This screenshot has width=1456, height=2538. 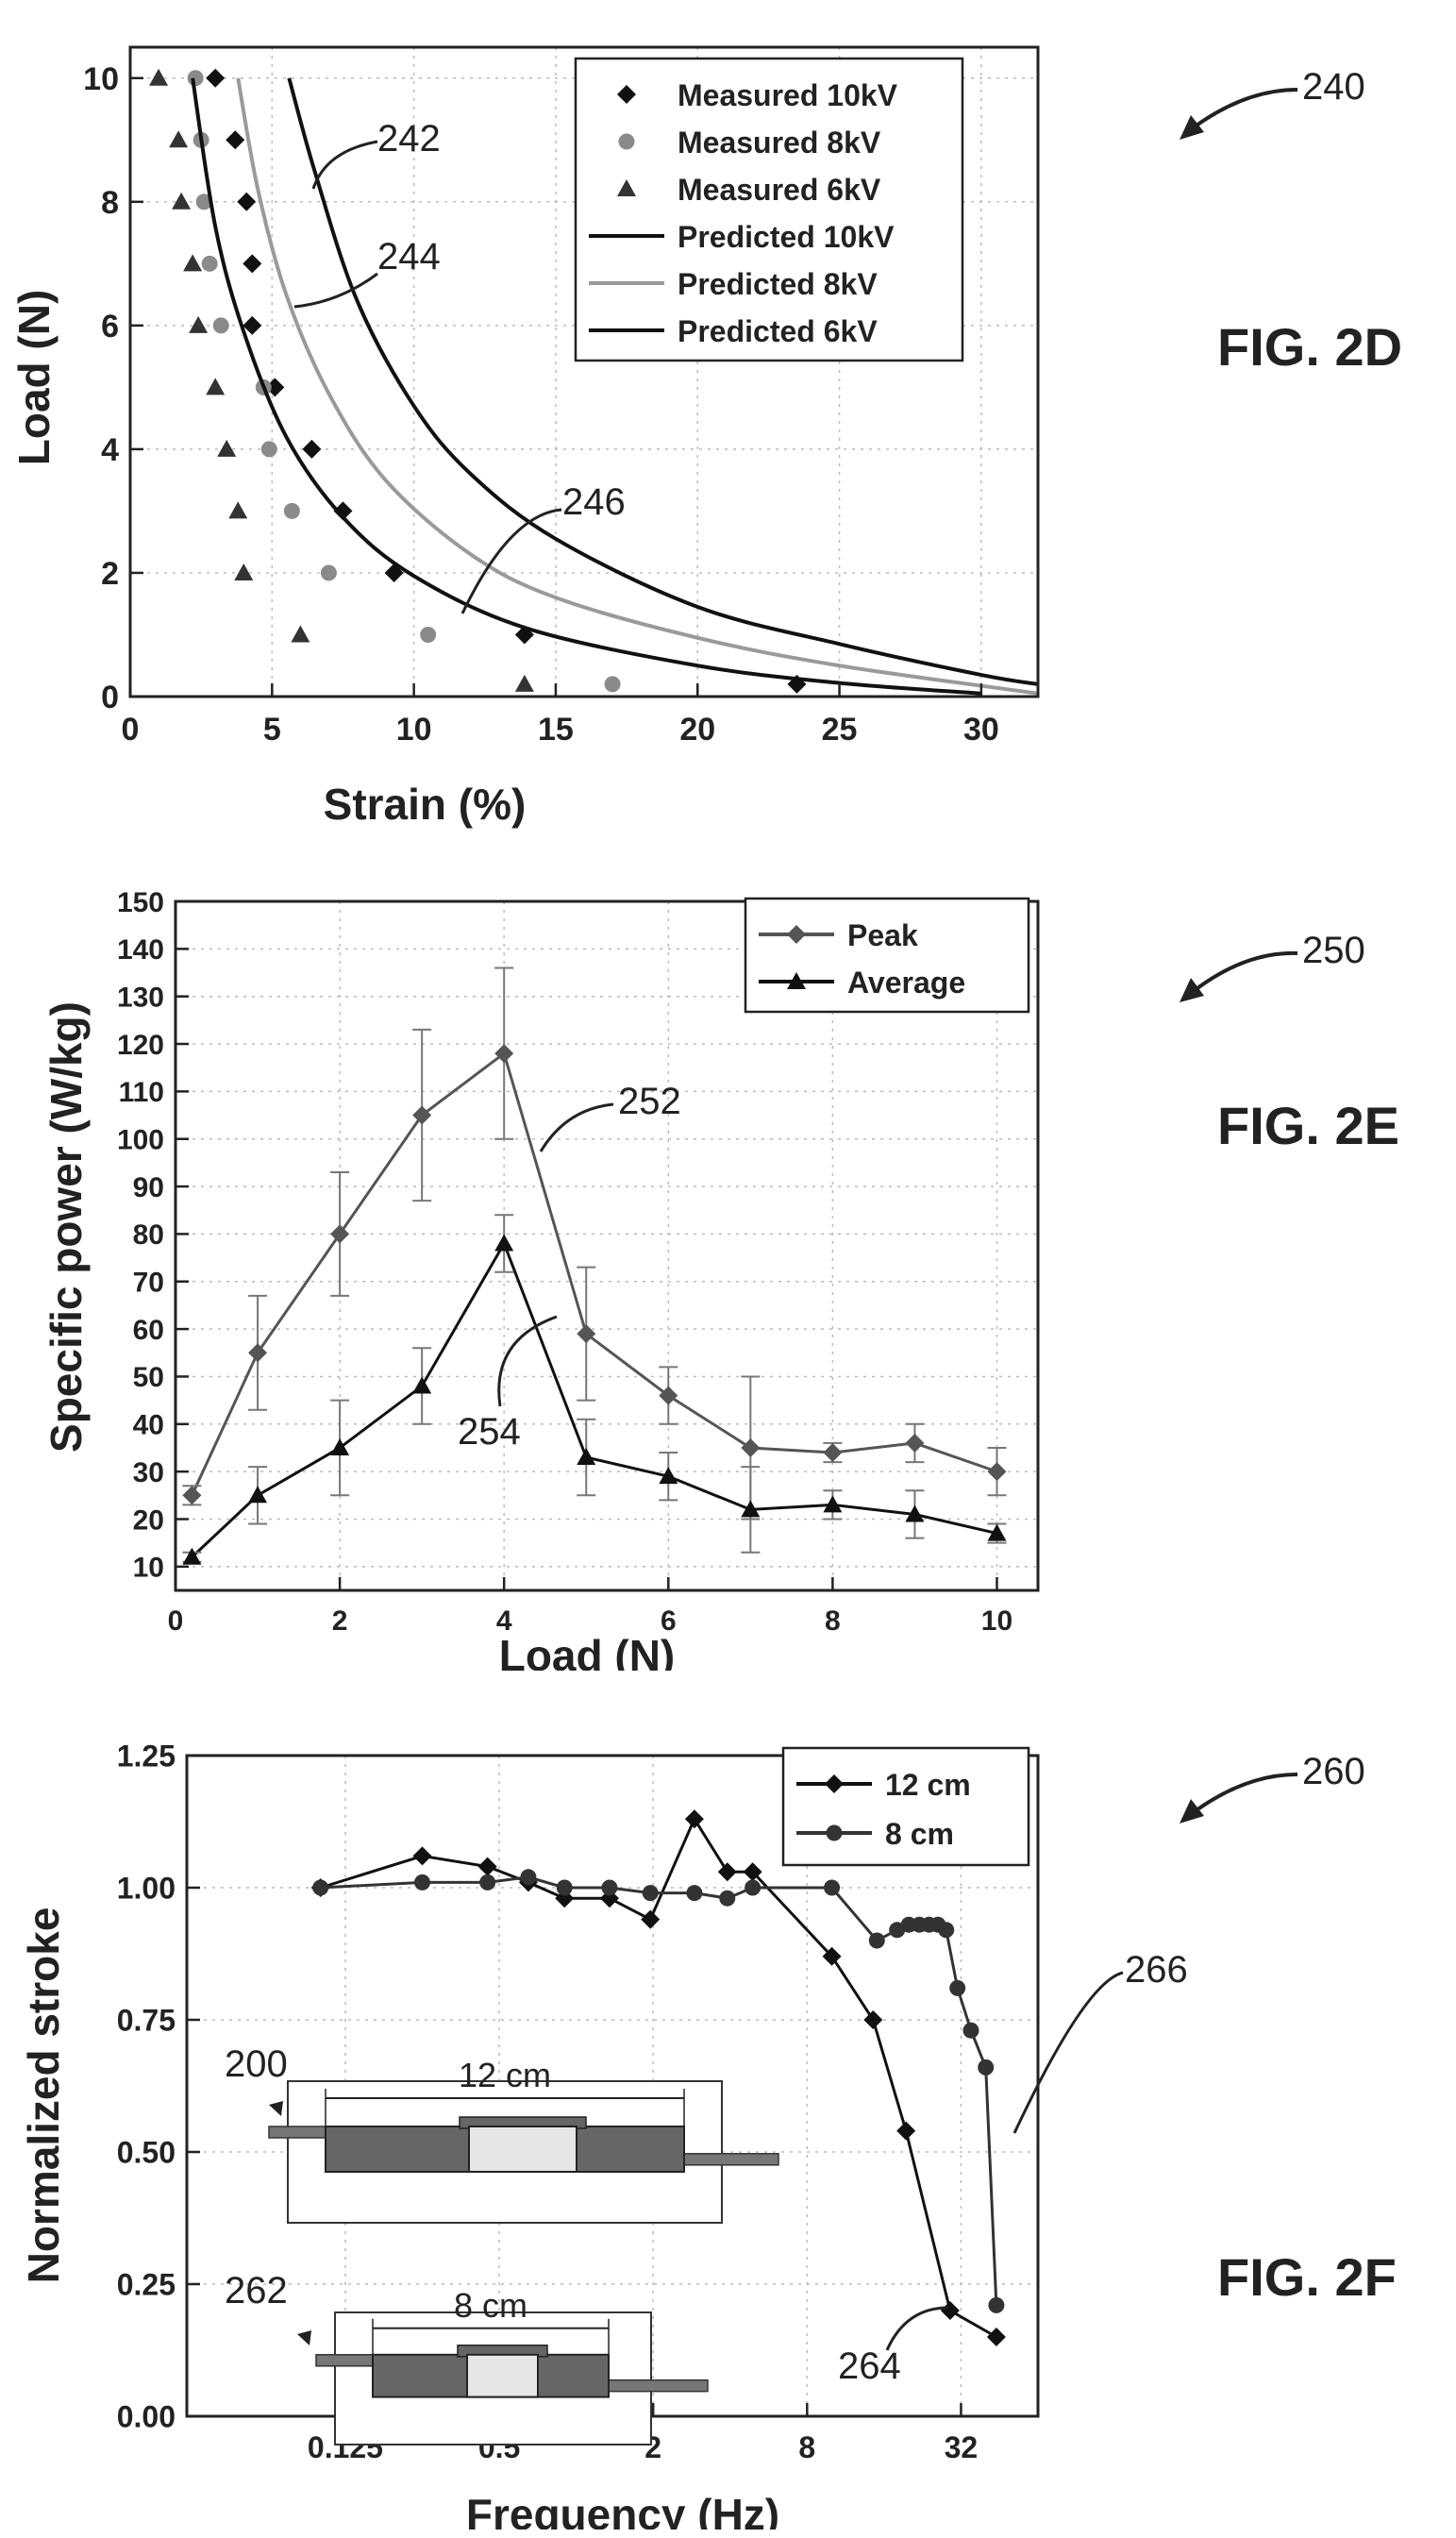 I want to click on legend-label: Predicted 10kV, so click(x=786, y=237).